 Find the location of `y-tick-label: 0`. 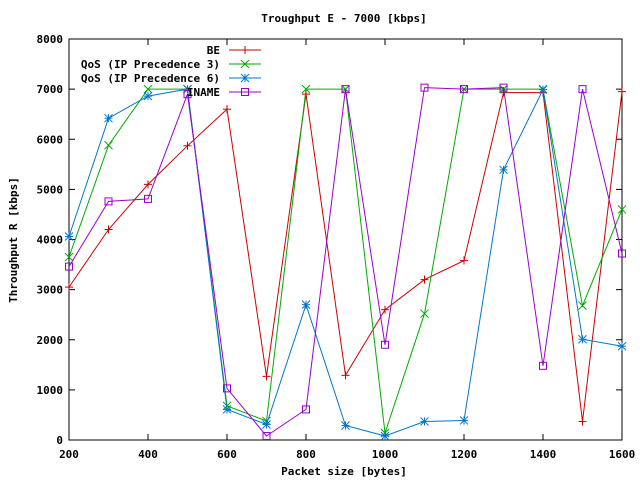

y-tick-label: 0 is located at coordinates (59, 440).